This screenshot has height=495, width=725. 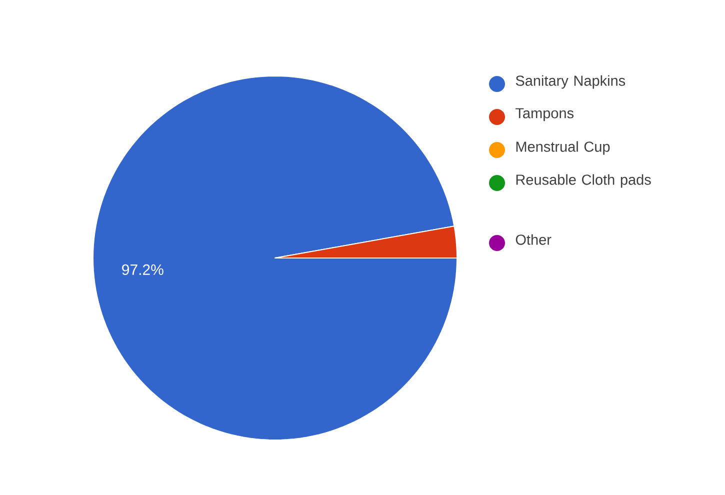 I want to click on legend-label: Sanitary Napkins, so click(x=571, y=82).